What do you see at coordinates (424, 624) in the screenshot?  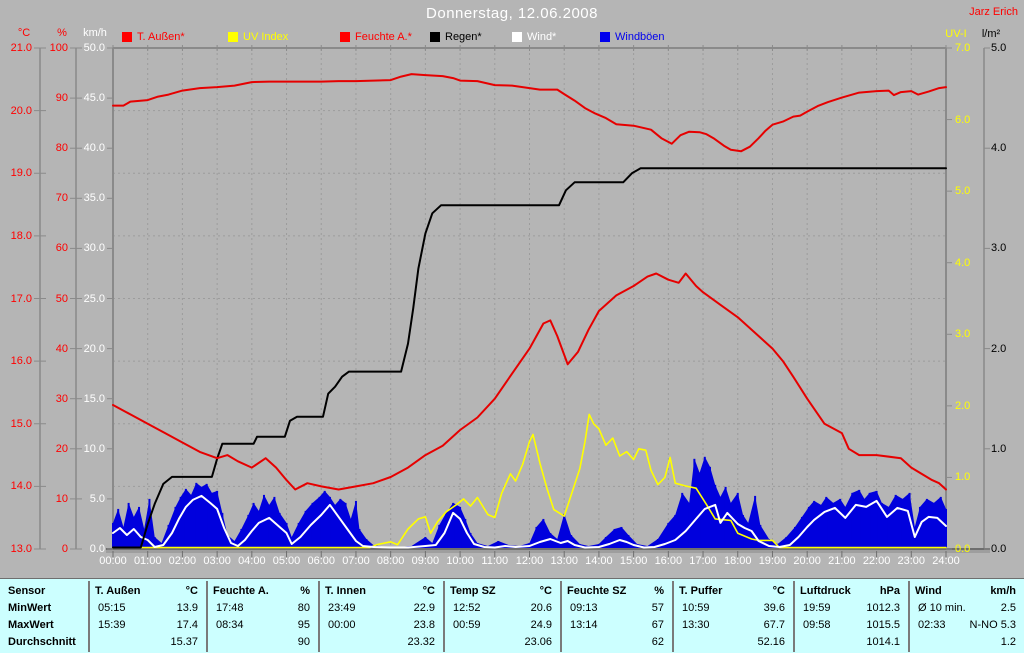 I see `table-text: 23.8` at bounding box center [424, 624].